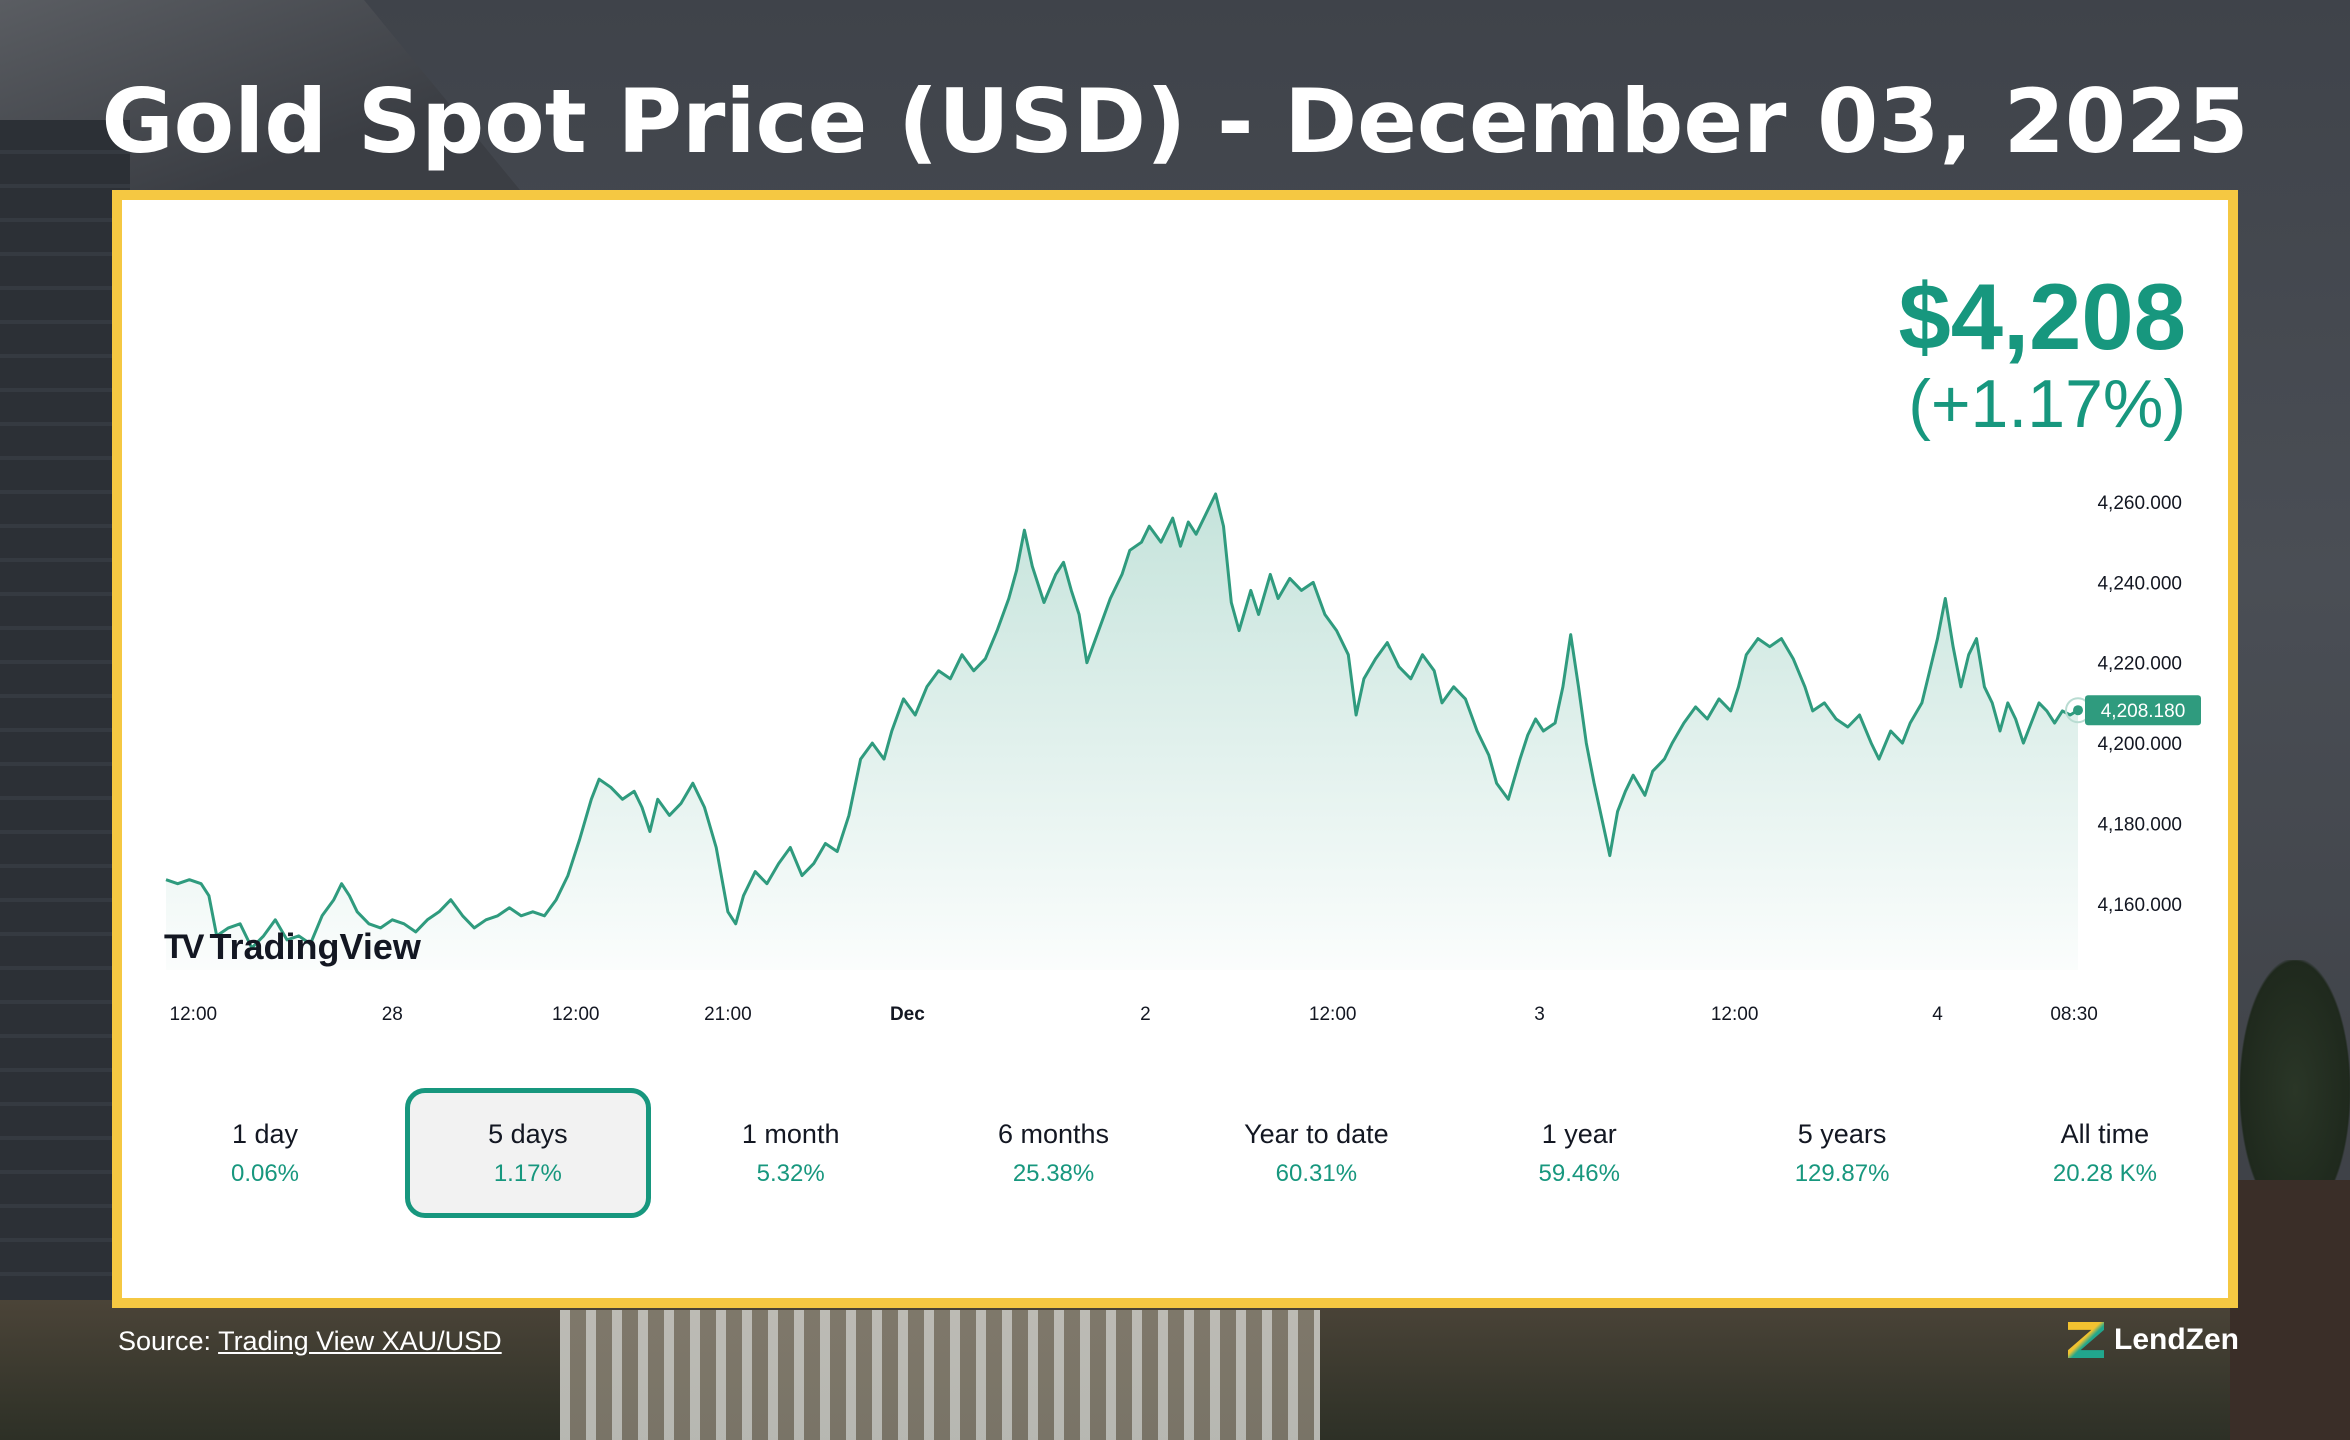  Describe the element at coordinates (2086, 1340) in the screenshot. I see `lendzen-z-icon` at that location.